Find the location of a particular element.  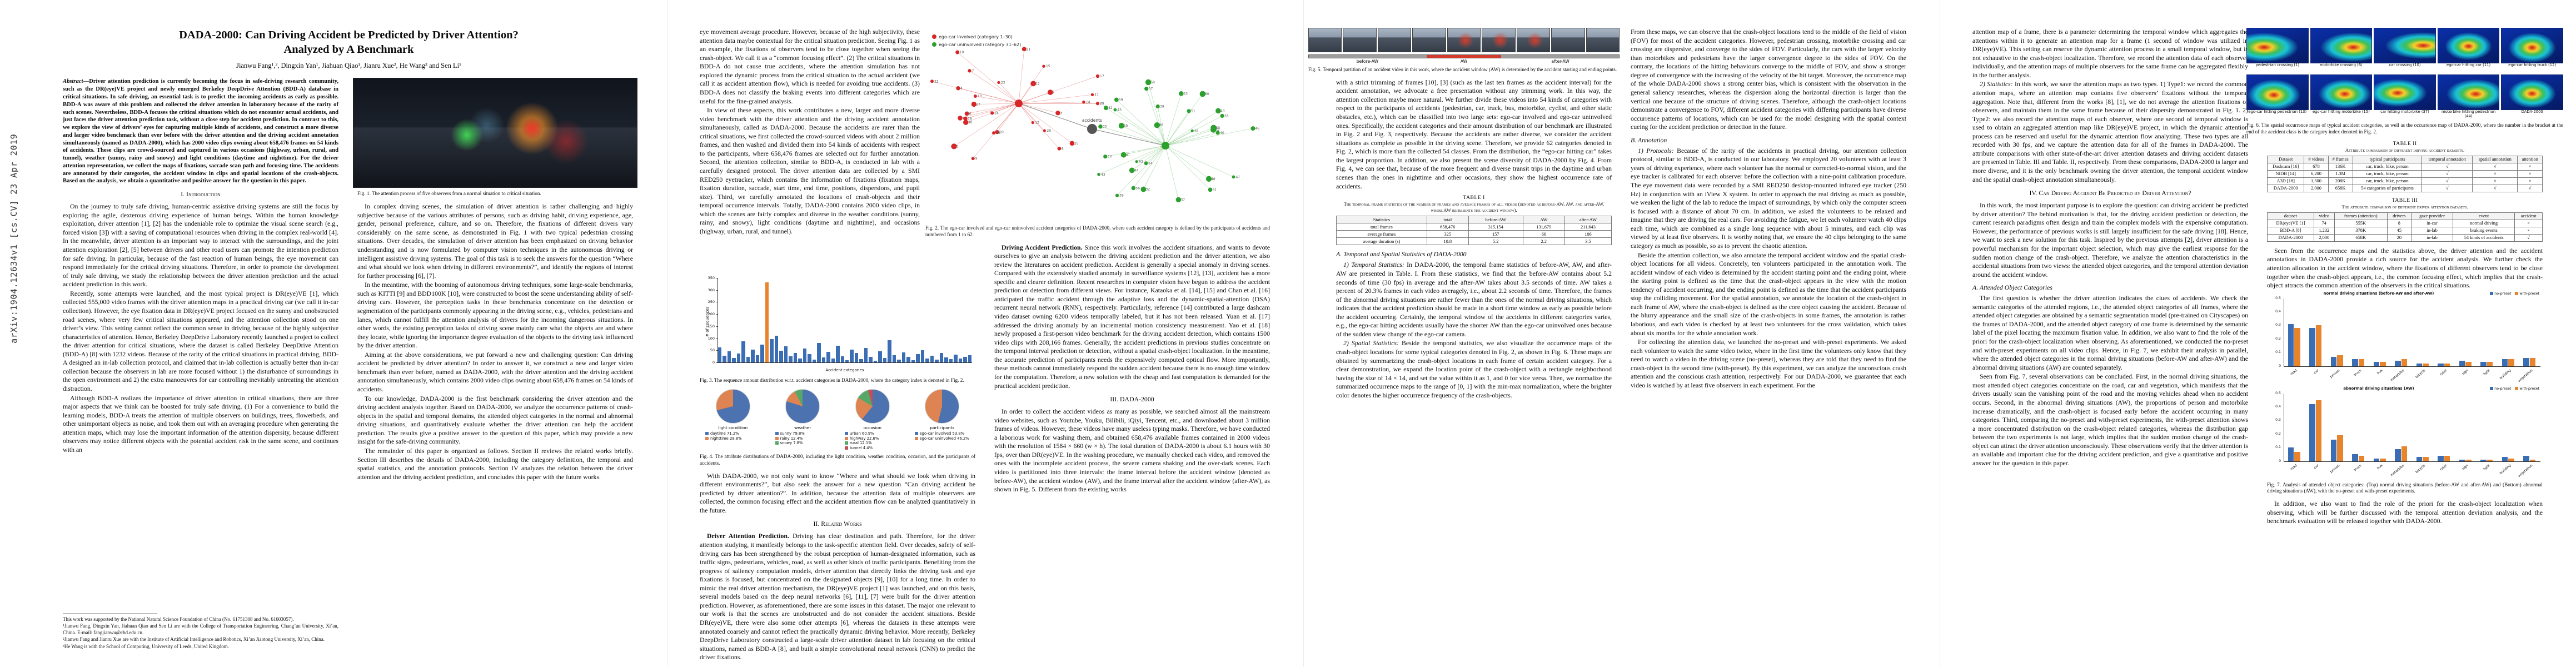

table-header-cell: attention is located at coordinates (2530, 159).